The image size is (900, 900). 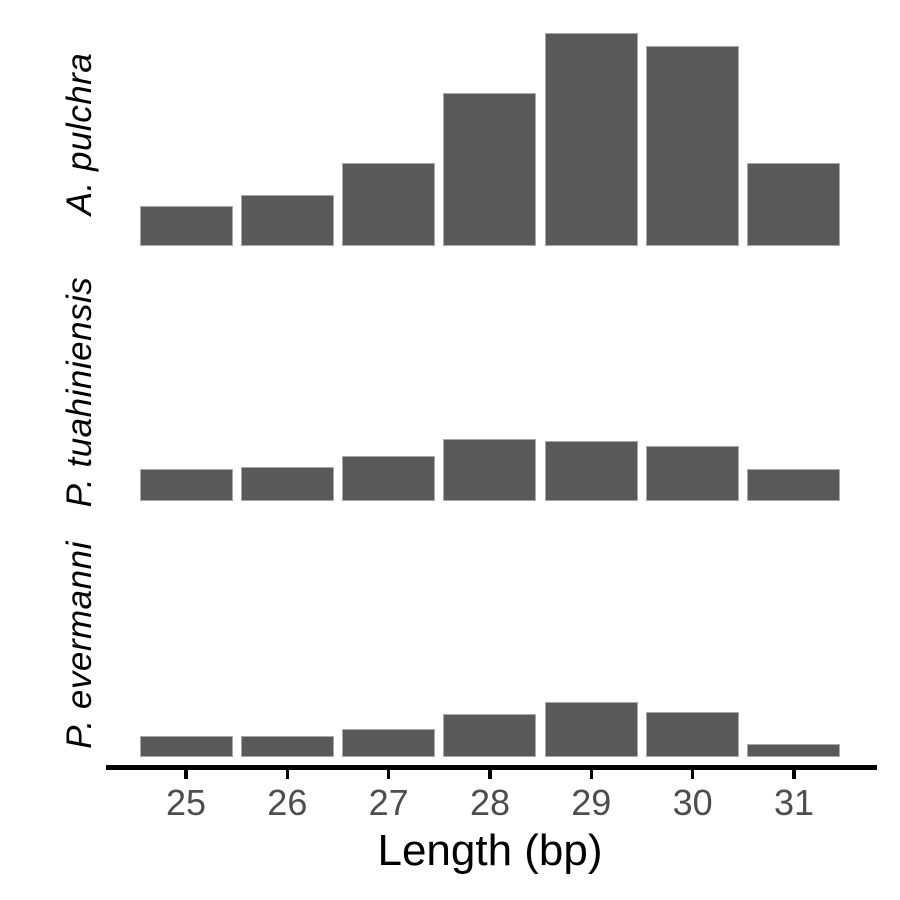 I want to click on x-tick-label-26: 26, so click(x=287, y=802).